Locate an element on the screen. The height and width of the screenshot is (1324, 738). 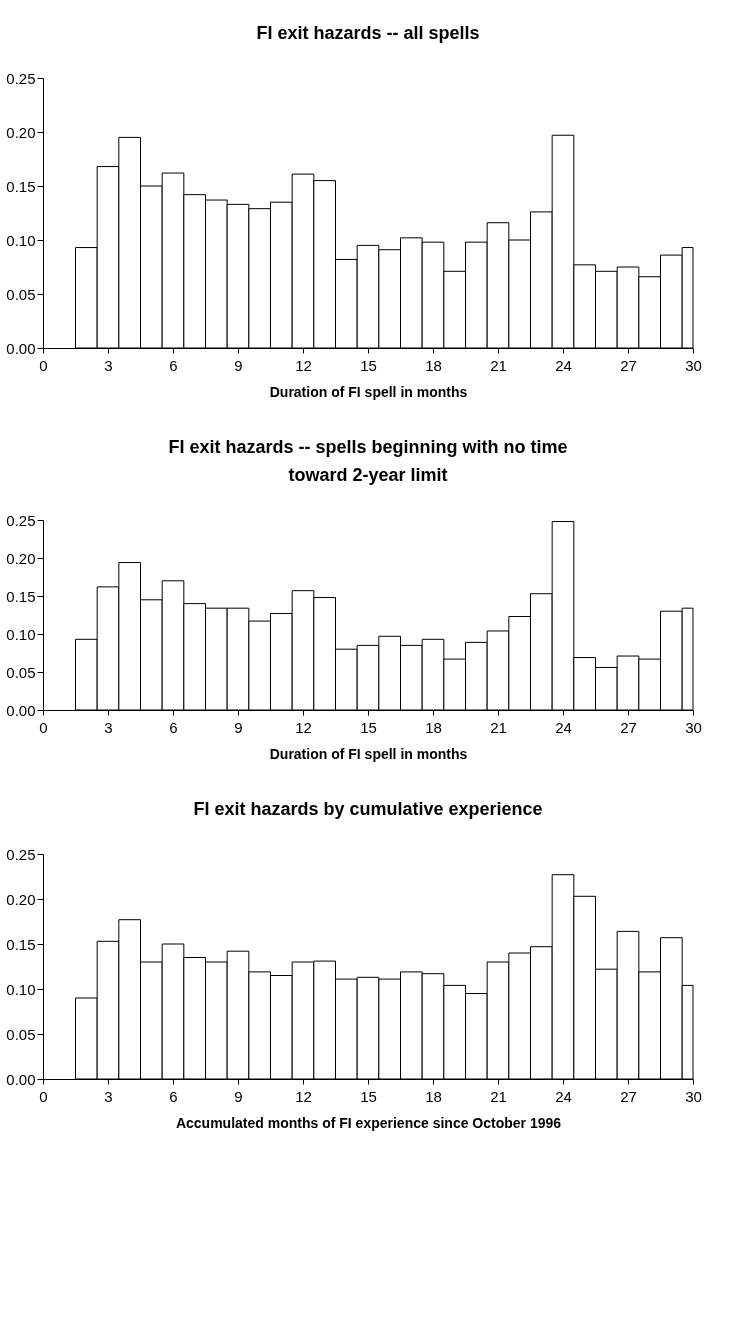
x-axis-title: Accumulated months of FI experience since October 1996 is located at coordinates (368, 1122).